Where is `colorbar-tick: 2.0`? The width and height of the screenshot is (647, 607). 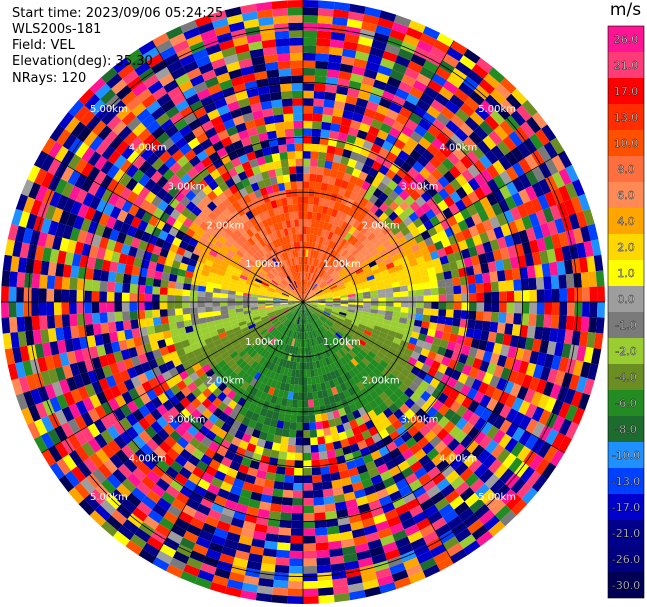
colorbar-tick: 2.0 is located at coordinates (626, 247).